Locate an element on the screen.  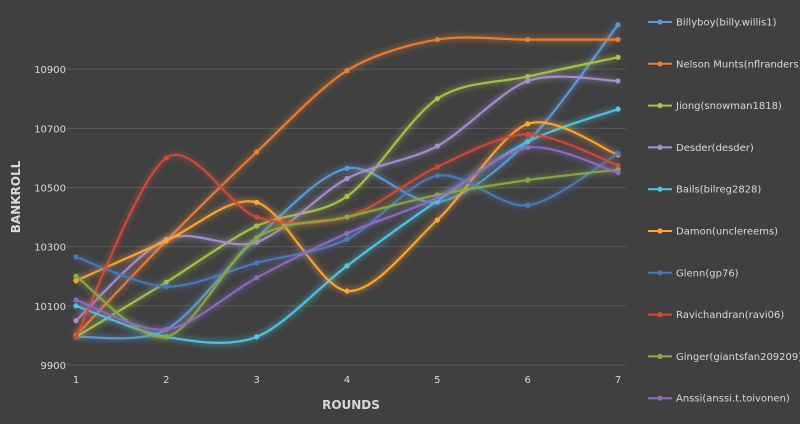
legend-item: Damon(unclereems) is located at coordinates (713, 232).